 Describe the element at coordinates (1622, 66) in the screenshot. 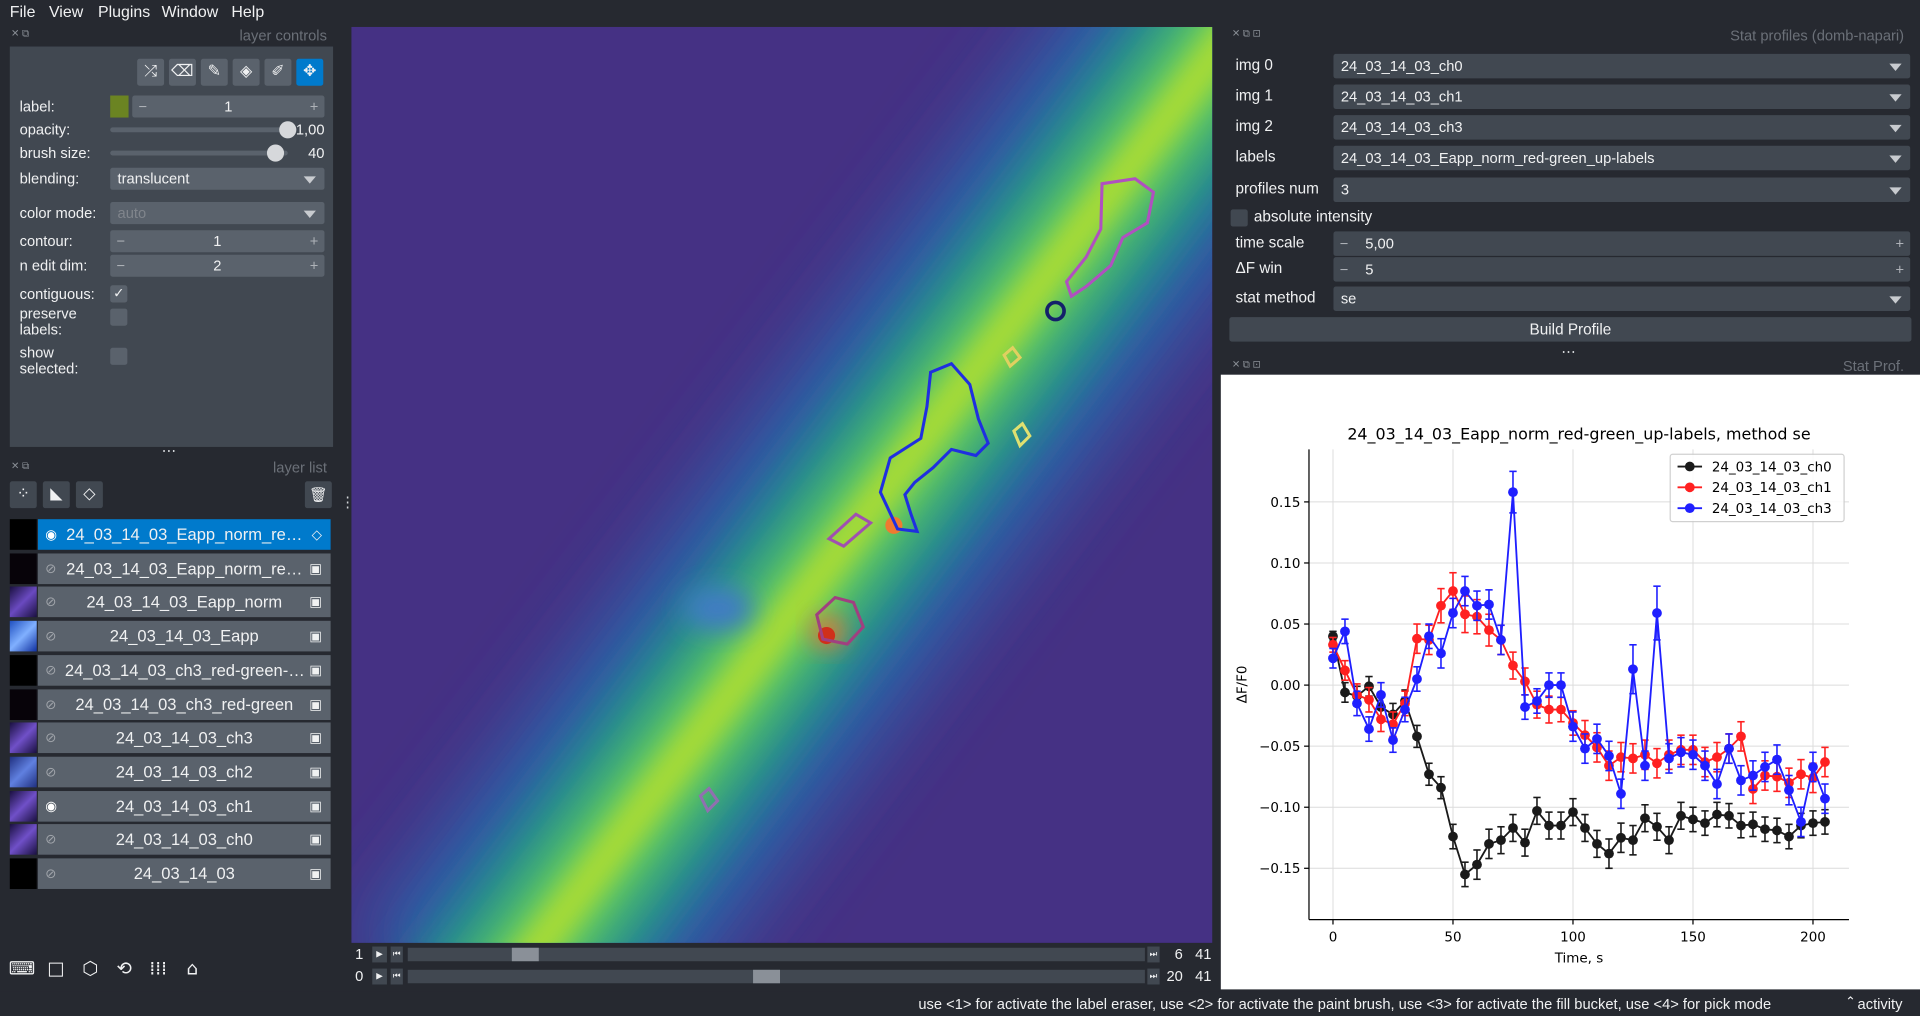

I see `combo-box: 24_03_14_03_ch0` at that location.